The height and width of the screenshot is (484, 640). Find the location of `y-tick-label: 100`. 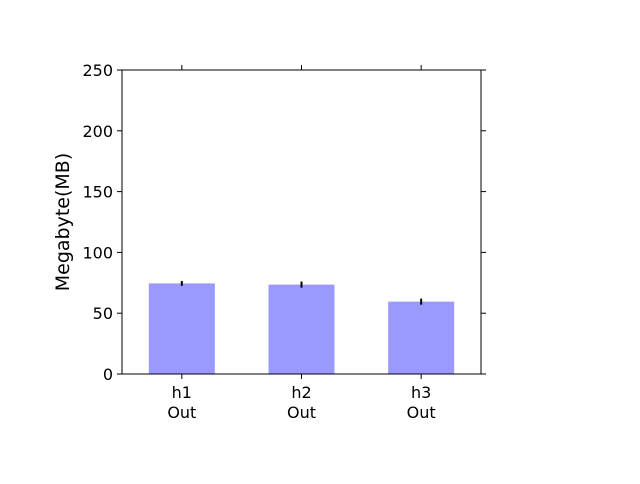

y-tick-label: 100 is located at coordinates (97, 252).